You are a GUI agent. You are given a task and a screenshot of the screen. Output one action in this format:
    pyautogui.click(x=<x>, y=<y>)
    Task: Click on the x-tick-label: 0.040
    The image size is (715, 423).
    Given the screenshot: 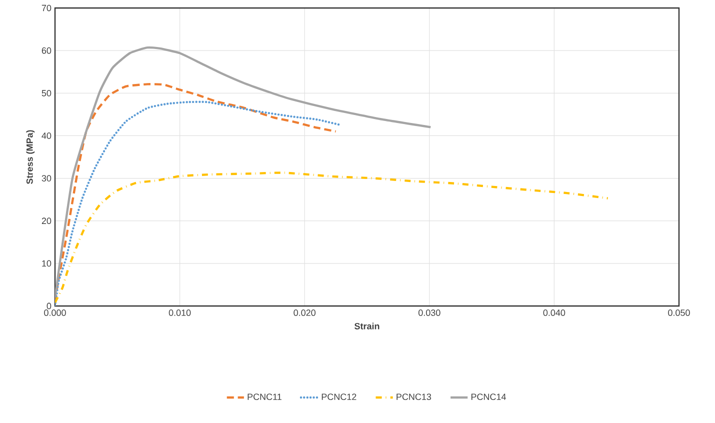 What is the action you would take?
    pyautogui.click(x=554, y=313)
    